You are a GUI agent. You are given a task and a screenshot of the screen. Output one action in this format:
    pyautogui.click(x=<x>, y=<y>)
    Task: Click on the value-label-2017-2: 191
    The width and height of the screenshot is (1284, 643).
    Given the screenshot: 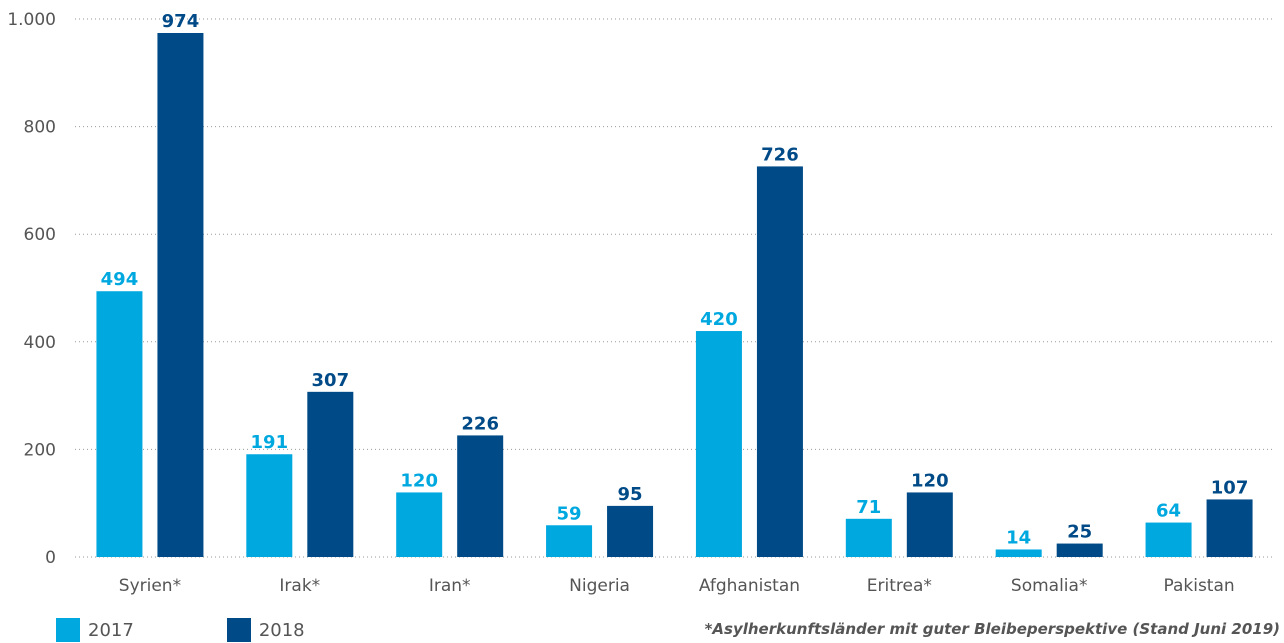 What is the action you would take?
    pyautogui.click(x=270, y=442)
    